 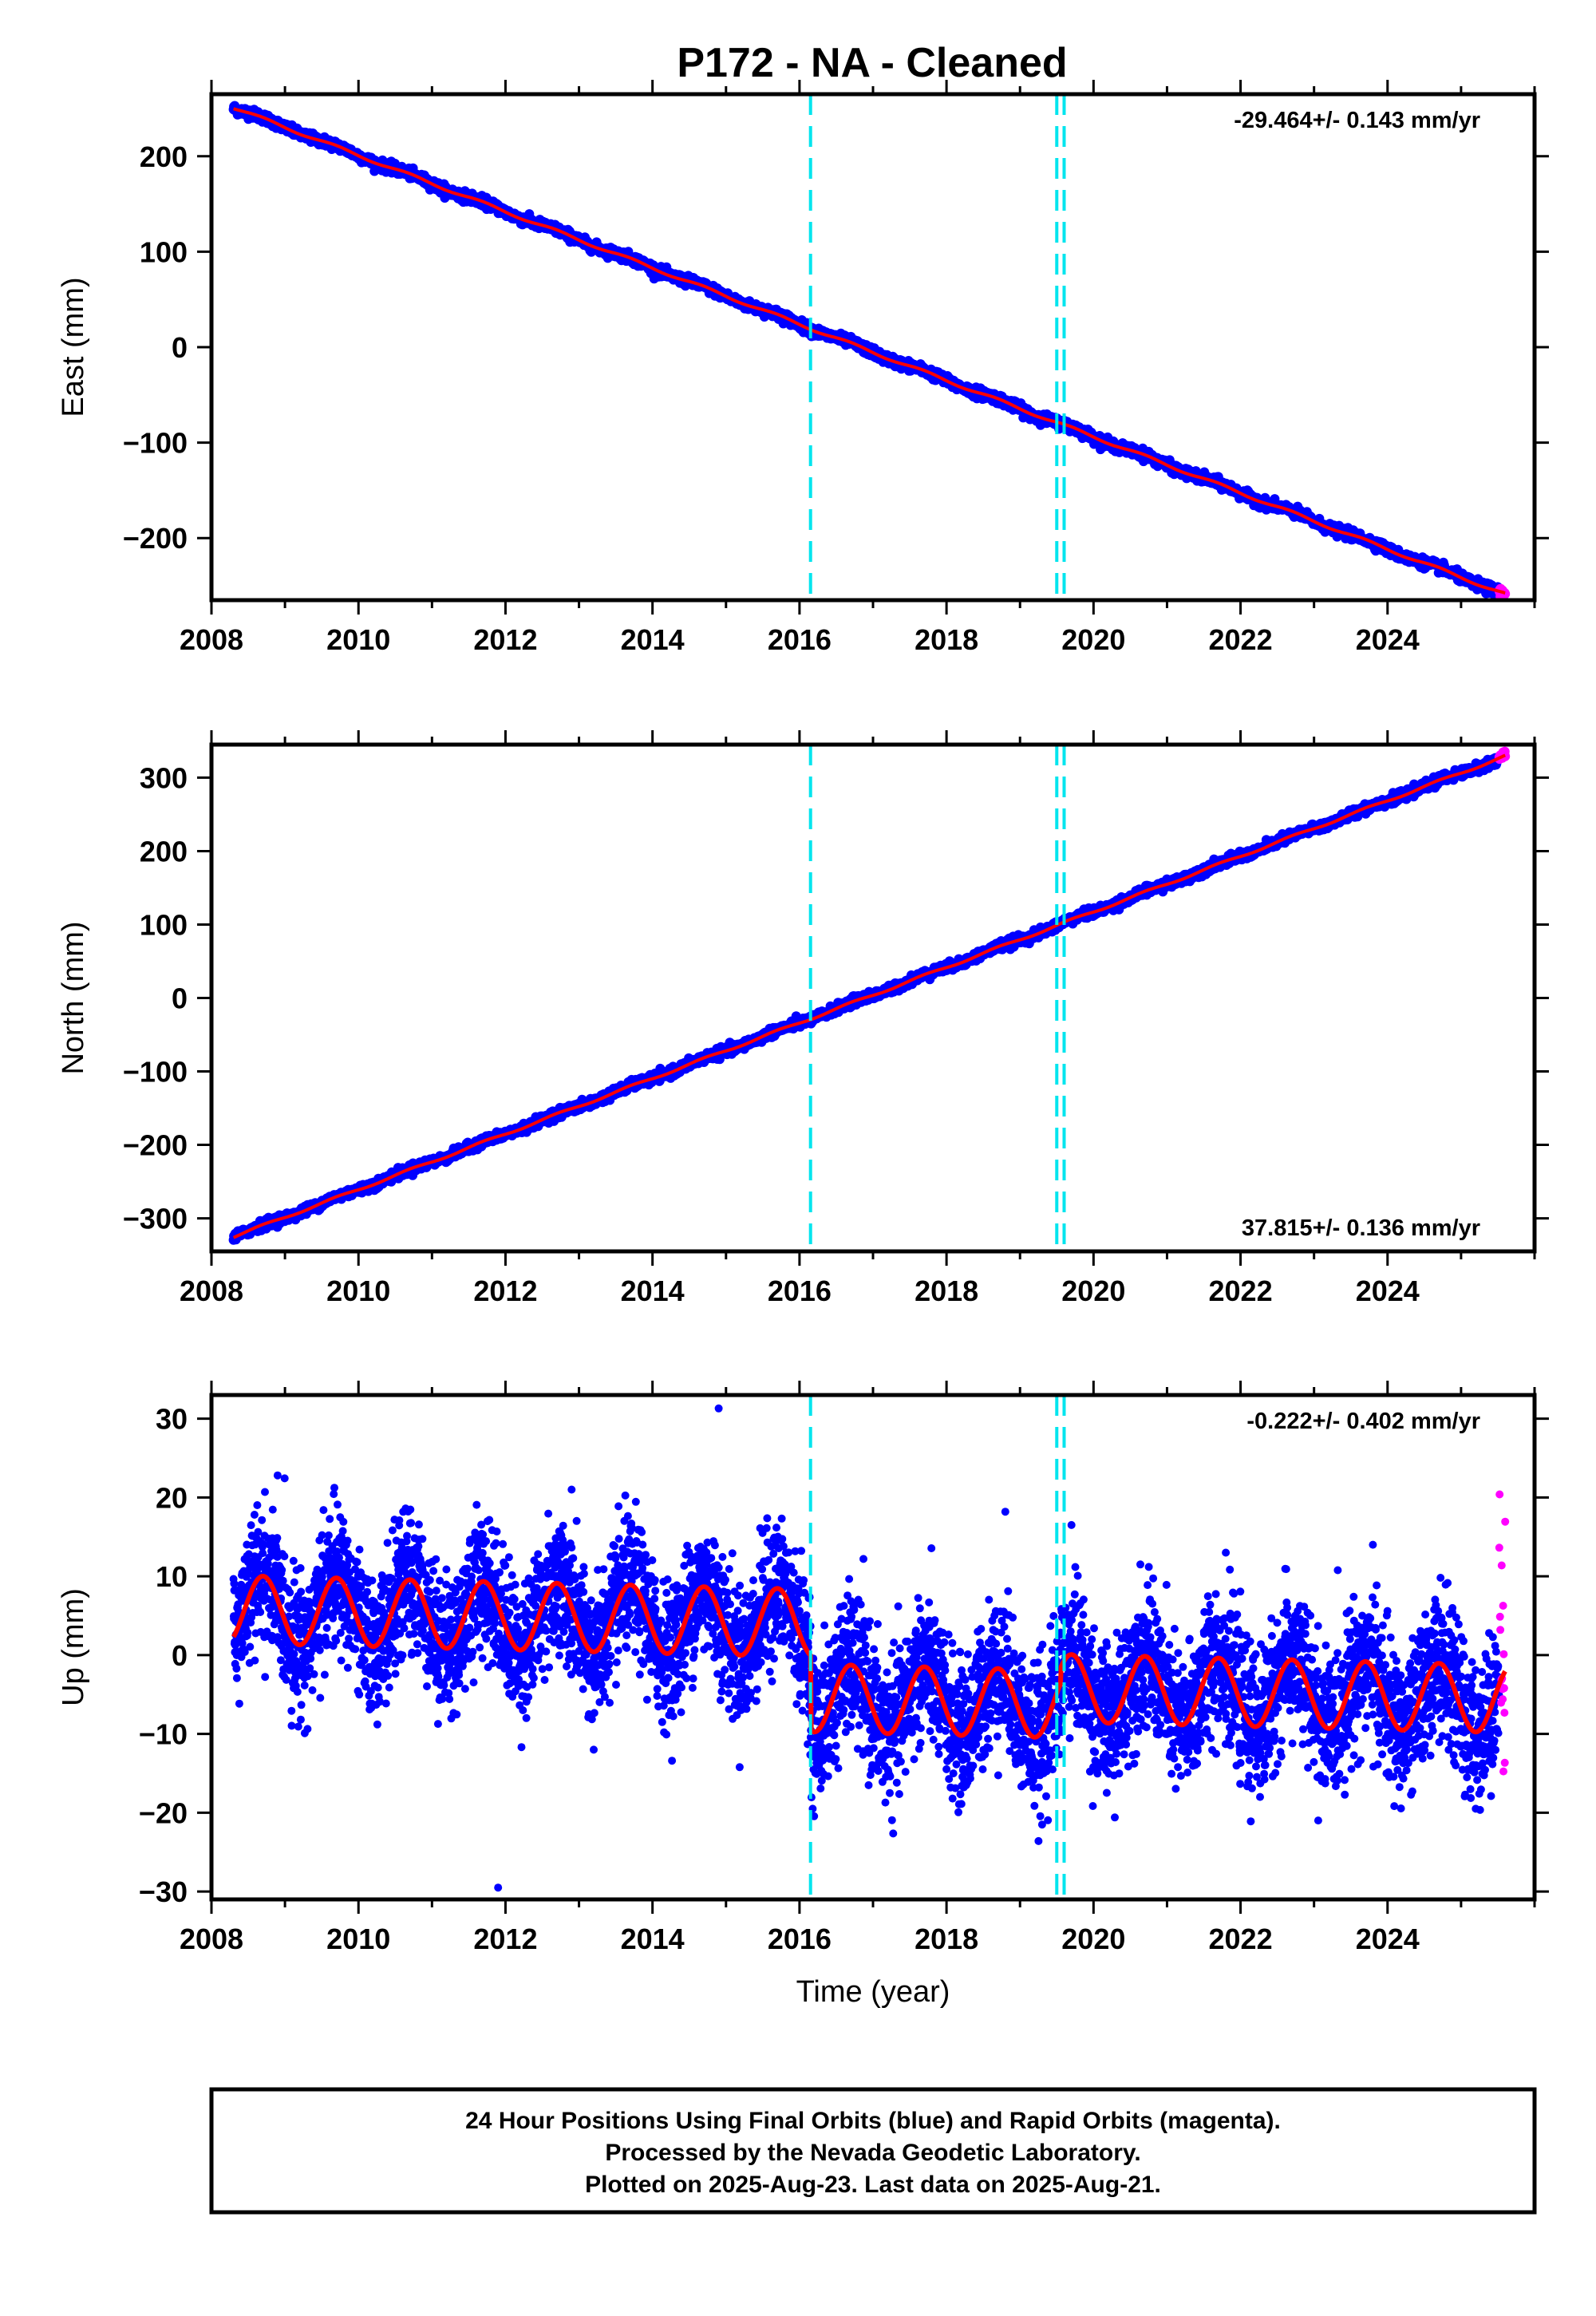 I want to click on figure-title: P172 - NA - Cleaned, so click(x=872, y=63).